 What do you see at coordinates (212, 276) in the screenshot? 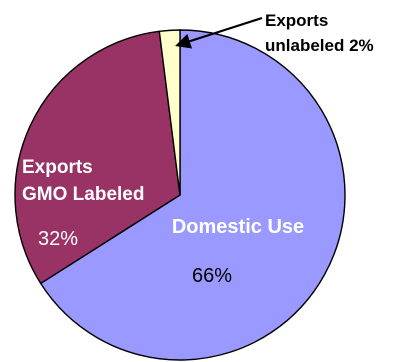
I see `slice-value-domestic-use: 66%` at bounding box center [212, 276].